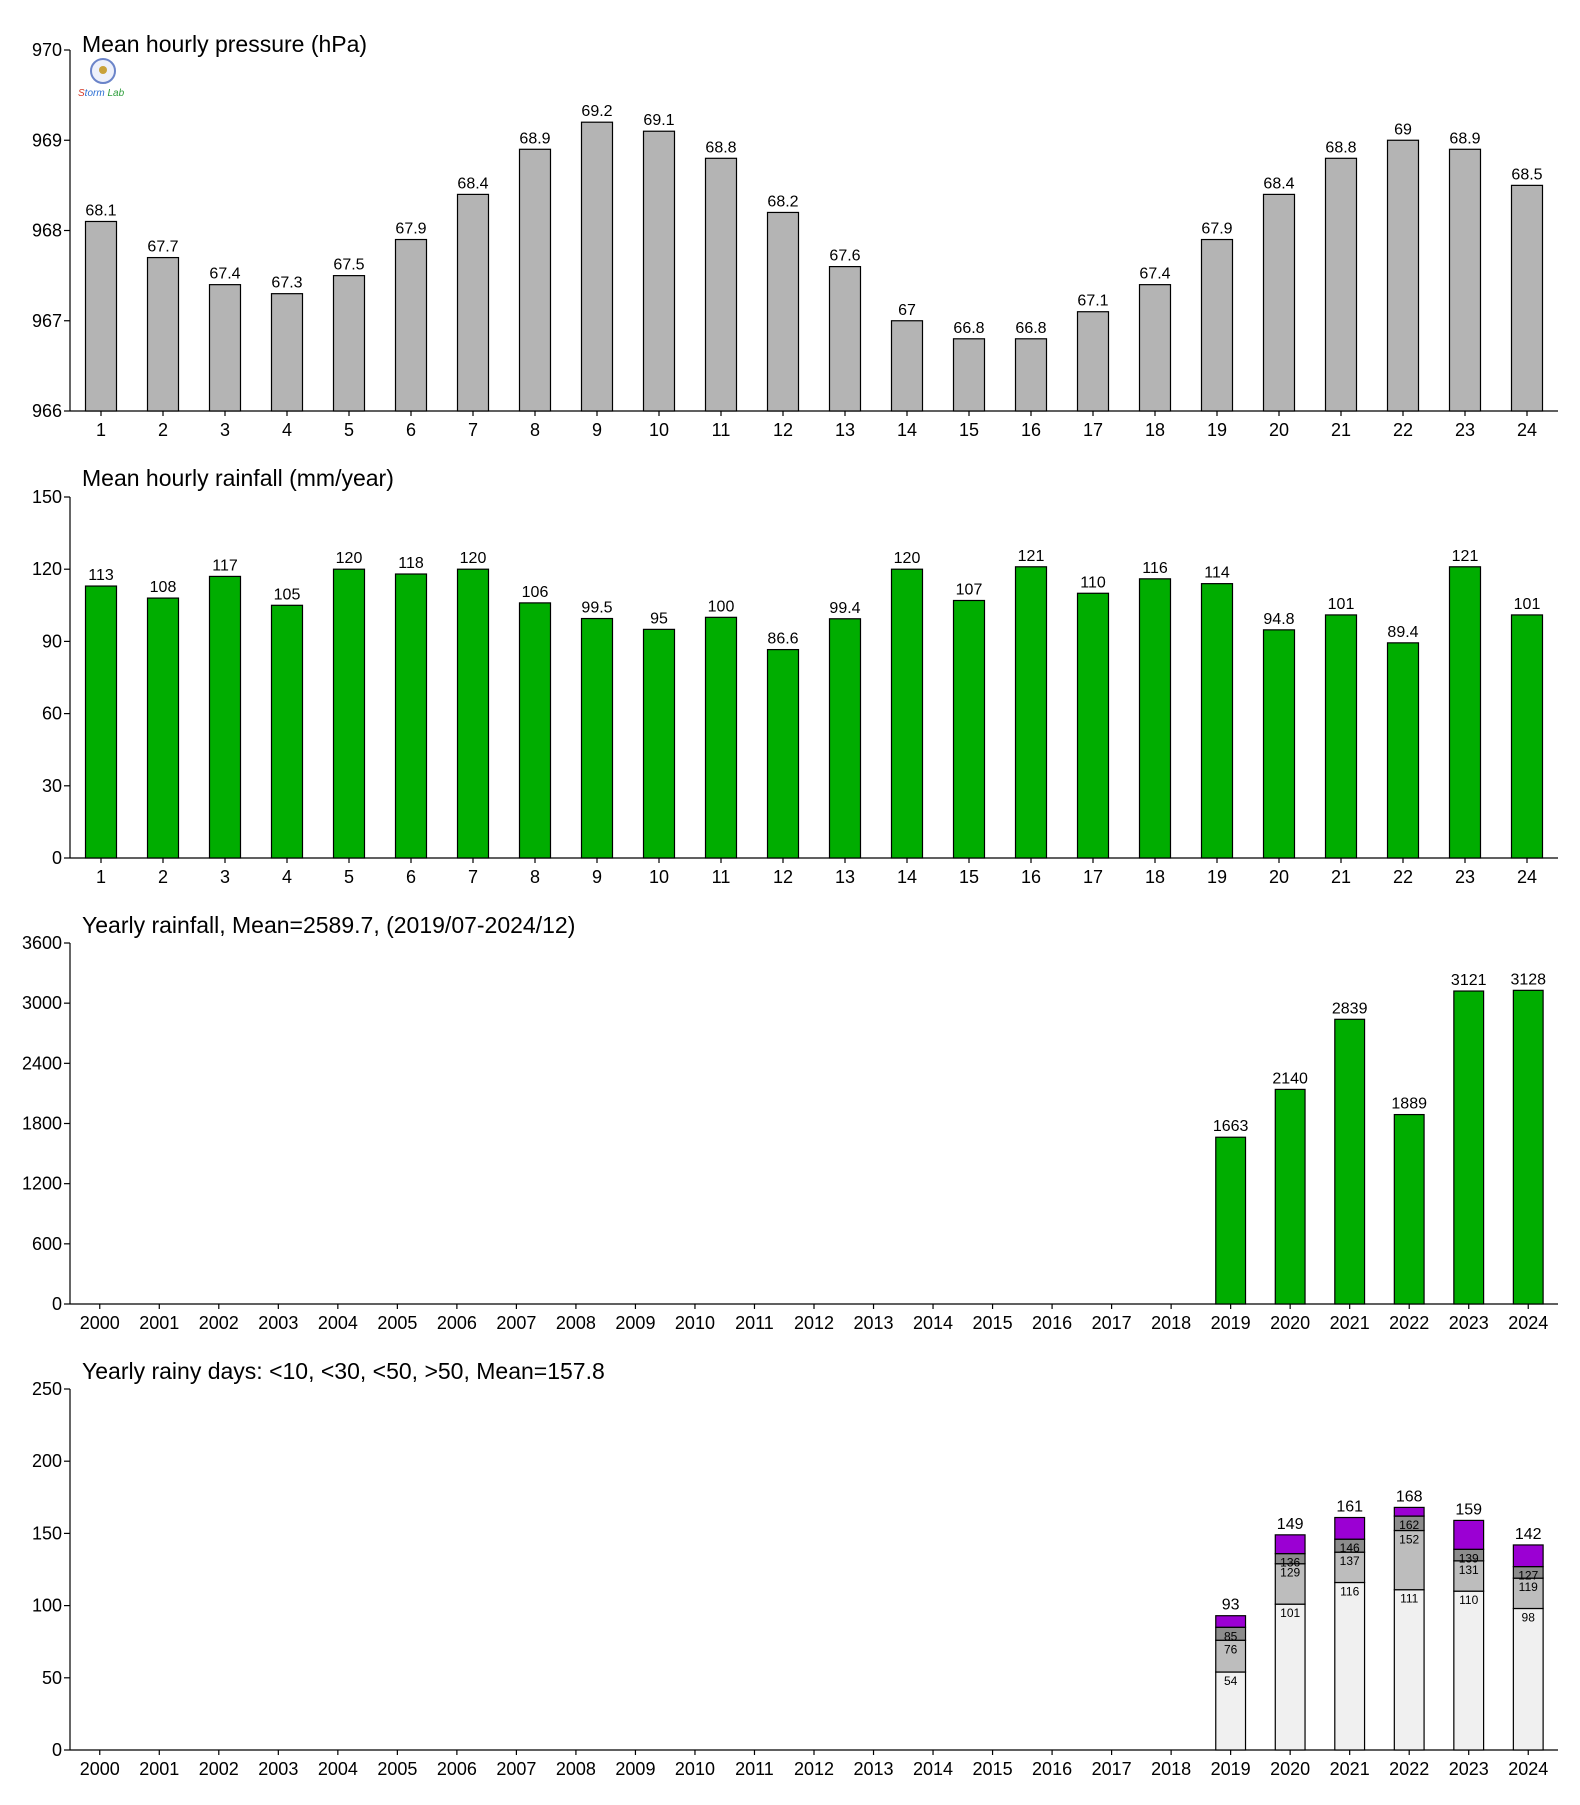 This screenshot has height=1805, width=1580. I want to click on data-label: 101, so click(1527, 604).